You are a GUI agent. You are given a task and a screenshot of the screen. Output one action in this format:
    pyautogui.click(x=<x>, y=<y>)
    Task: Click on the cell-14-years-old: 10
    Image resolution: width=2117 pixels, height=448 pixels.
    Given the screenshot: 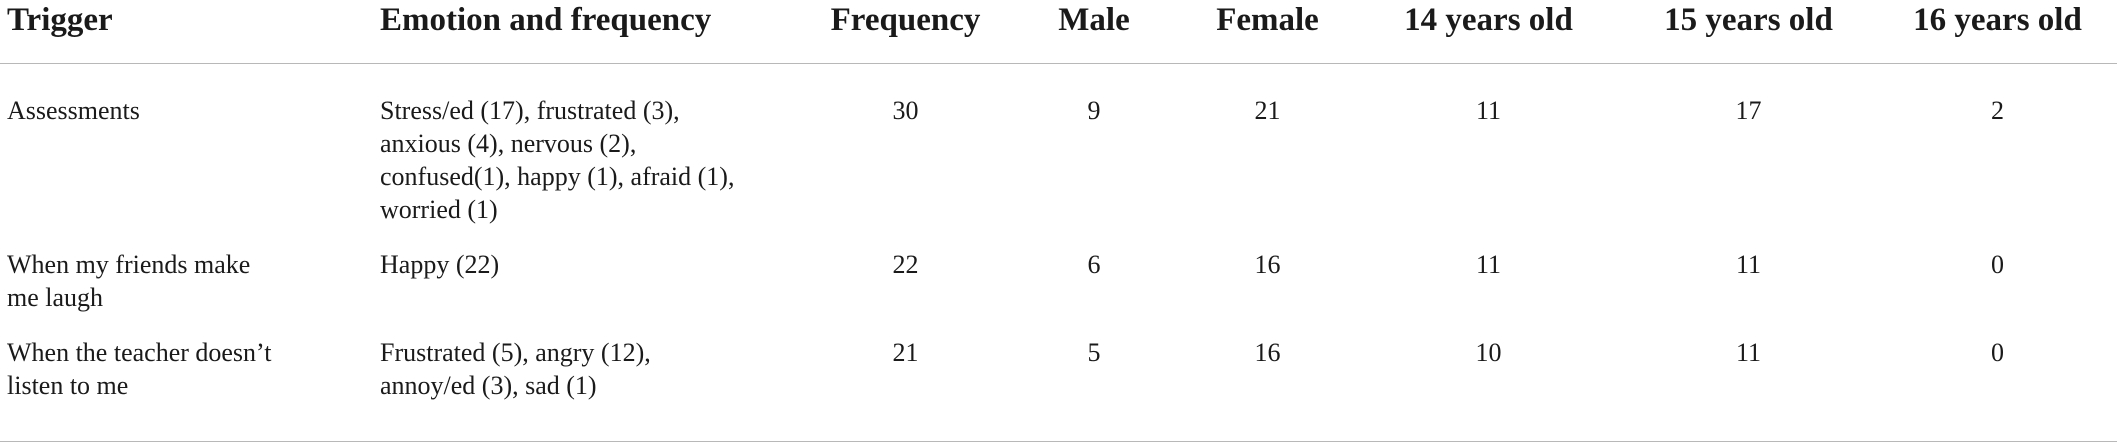 What is the action you would take?
    pyautogui.click(x=1488, y=352)
    